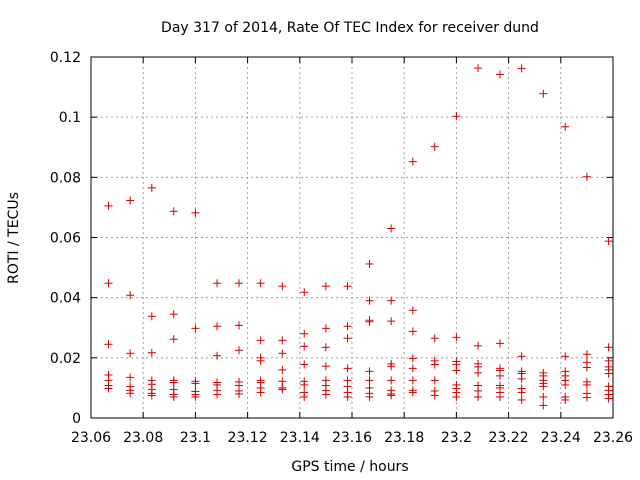 Image resolution: width=640 pixels, height=480 pixels. I want to click on y-tick-label: 0.04, so click(65, 299).